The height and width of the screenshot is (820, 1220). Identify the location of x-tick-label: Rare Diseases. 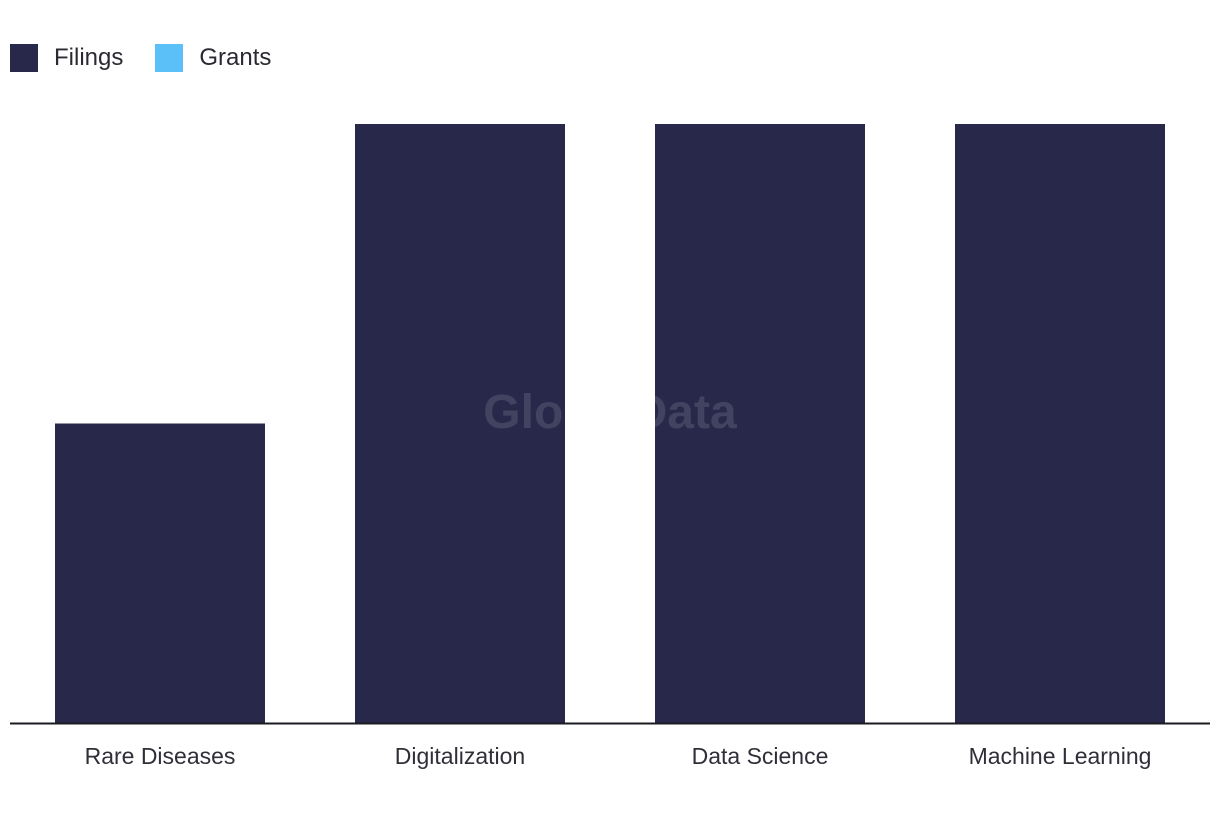
(160, 756).